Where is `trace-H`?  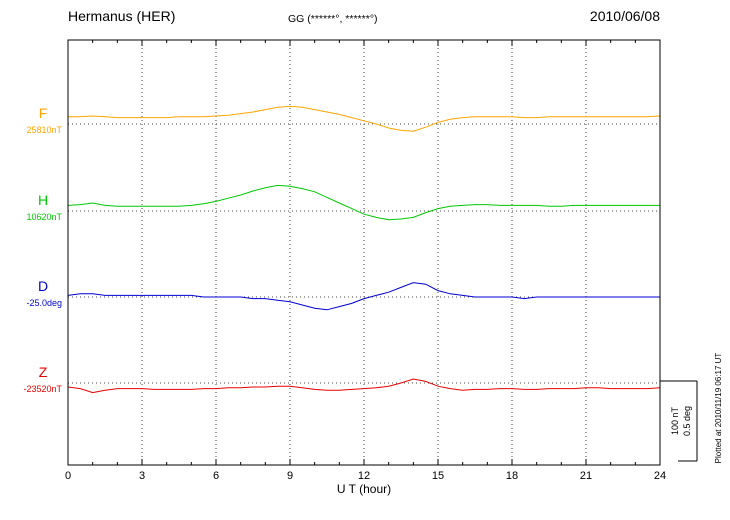 trace-H is located at coordinates (363, 202).